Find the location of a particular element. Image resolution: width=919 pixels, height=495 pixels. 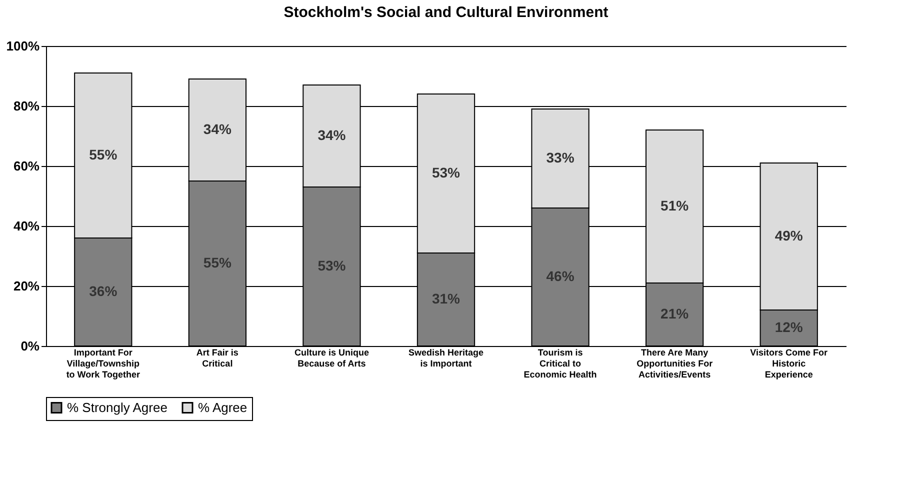

data-label: 31% is located at coordinates (446, 298).